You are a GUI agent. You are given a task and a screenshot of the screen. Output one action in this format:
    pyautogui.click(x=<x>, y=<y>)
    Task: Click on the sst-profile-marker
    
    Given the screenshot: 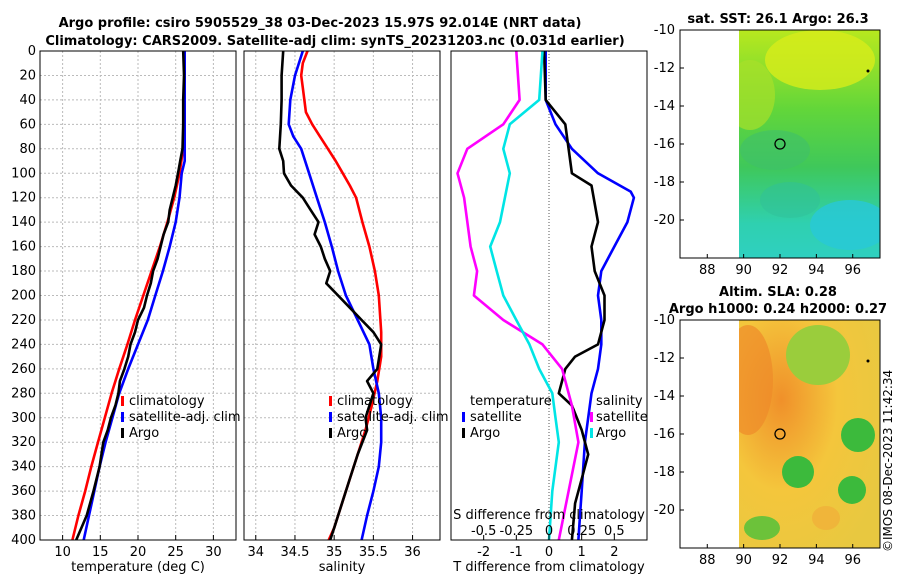 What is the action you would take?
    pyautogui.click(x=780, y=144)
    